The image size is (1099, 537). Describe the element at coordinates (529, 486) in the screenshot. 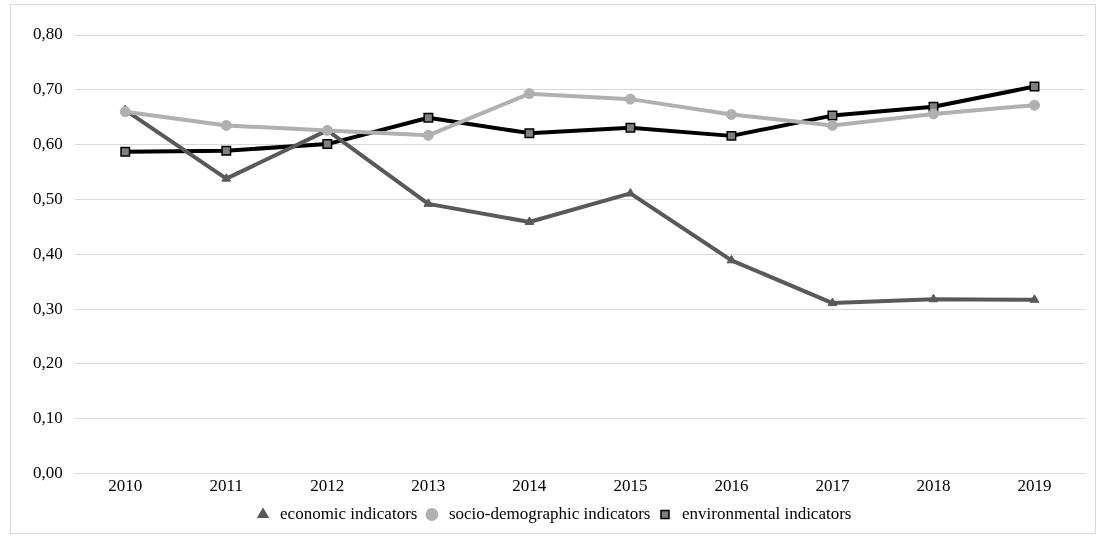

I see `x-tick-label: 2014` at that location.